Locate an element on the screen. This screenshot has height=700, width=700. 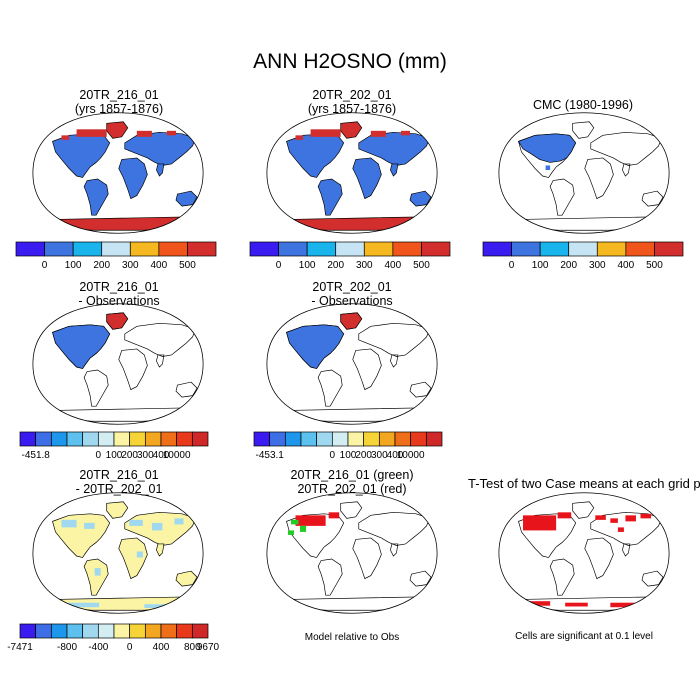
colorbar-2: 0 100 200 300 400 500 is located at coordinates (350, 256).